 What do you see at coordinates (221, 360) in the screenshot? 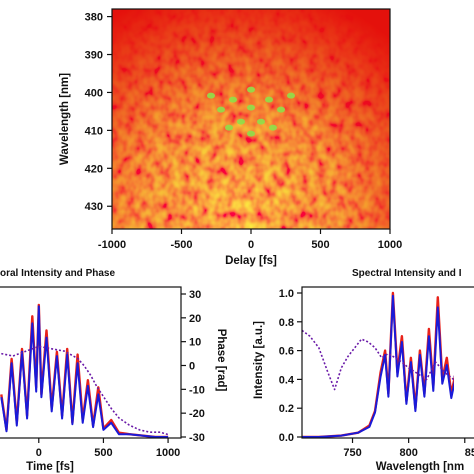
I see `temporal-phase-label: Phase [rad]` at bounding box center [221, 360].